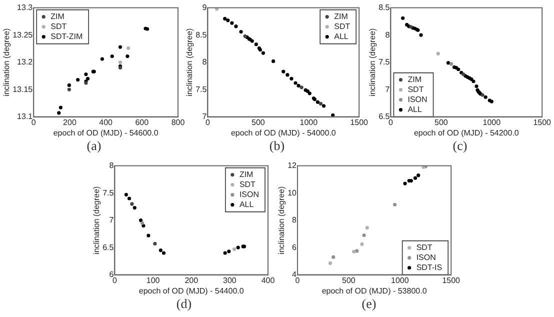 The image size is (554, 317). What do you see at coordinates (429, 267) in the screenshot?
I see `legend-label: SDT-IS` at bounding box center [429, 267].